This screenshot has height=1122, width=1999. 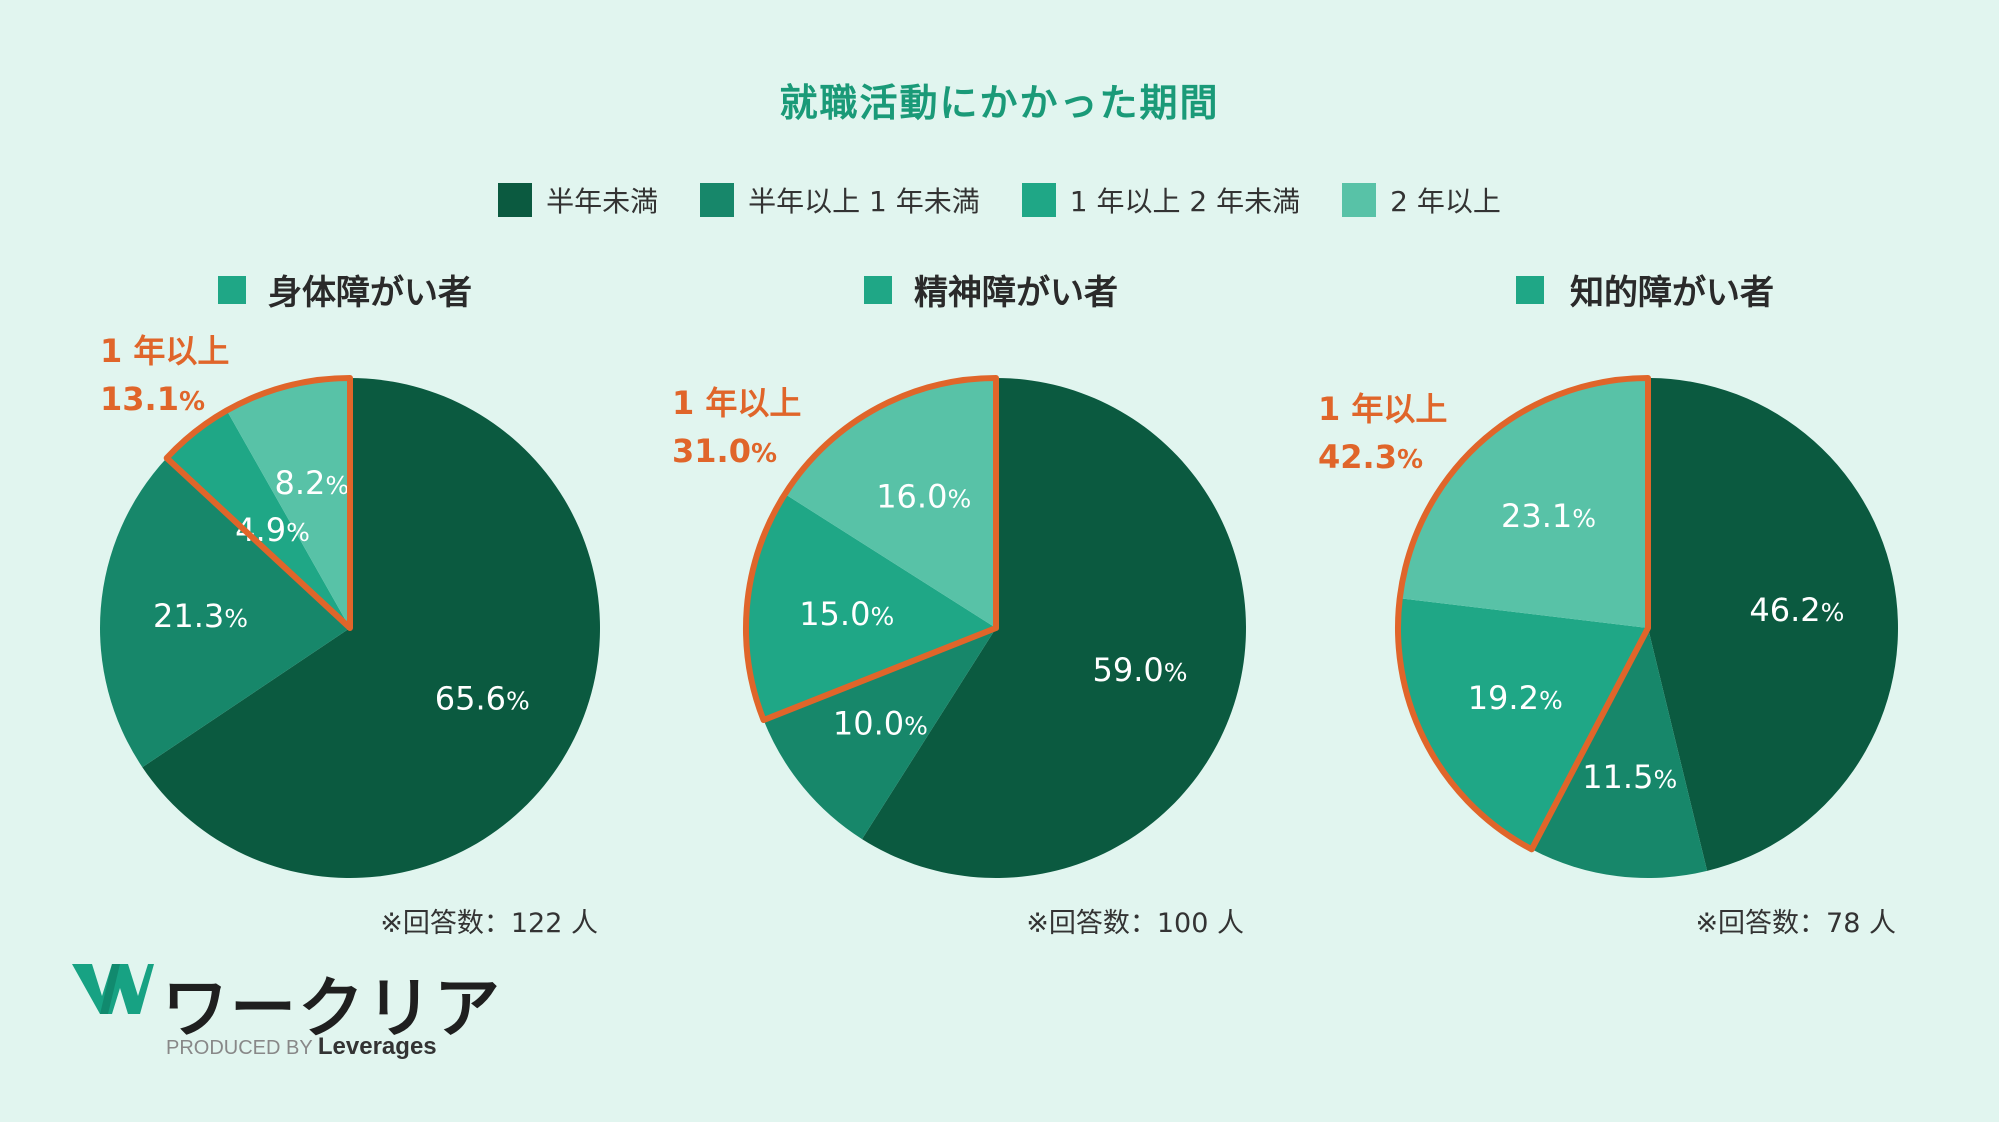 I want to click on legend-item: 1 年以上 2 年未満, so click(x=1161, y=200).